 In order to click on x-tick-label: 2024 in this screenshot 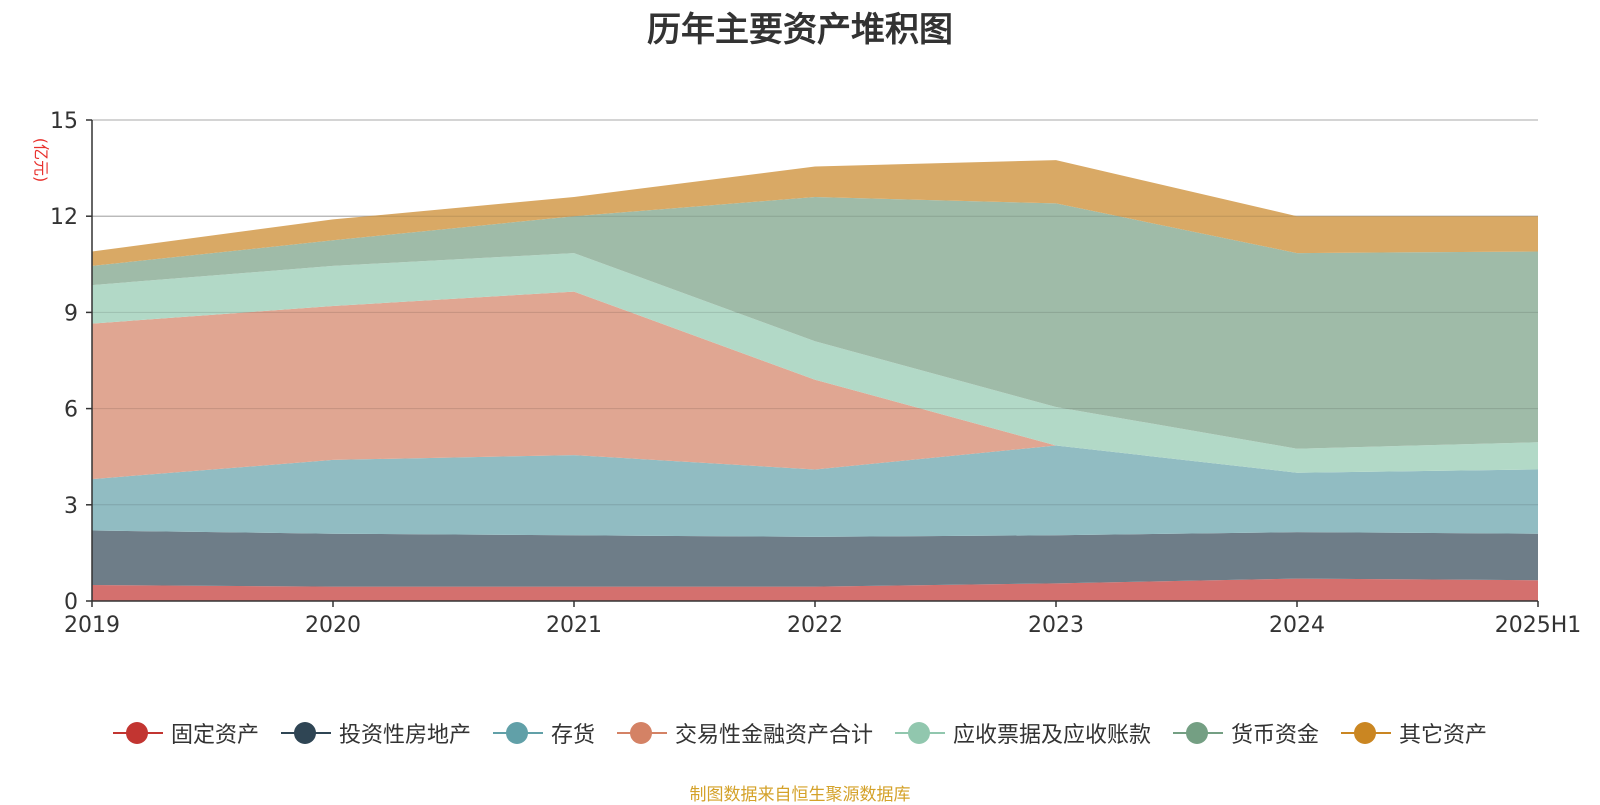, I will do `click(1297, 625)`.